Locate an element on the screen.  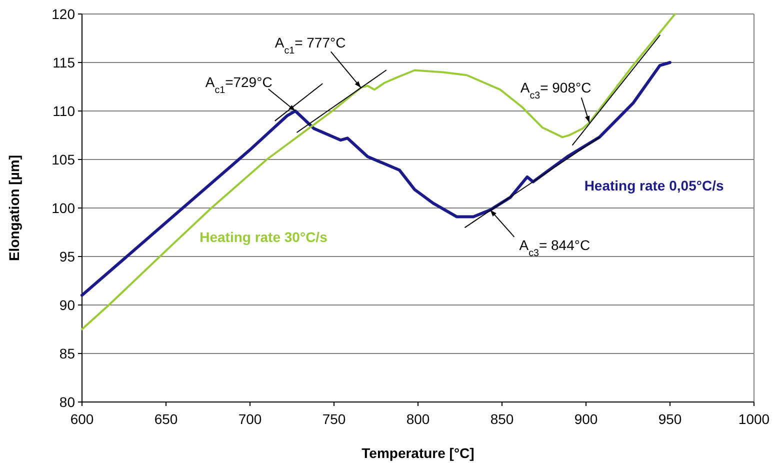
annotation: A$_{c3}$= 844°C is located at coordinates (554, 247).